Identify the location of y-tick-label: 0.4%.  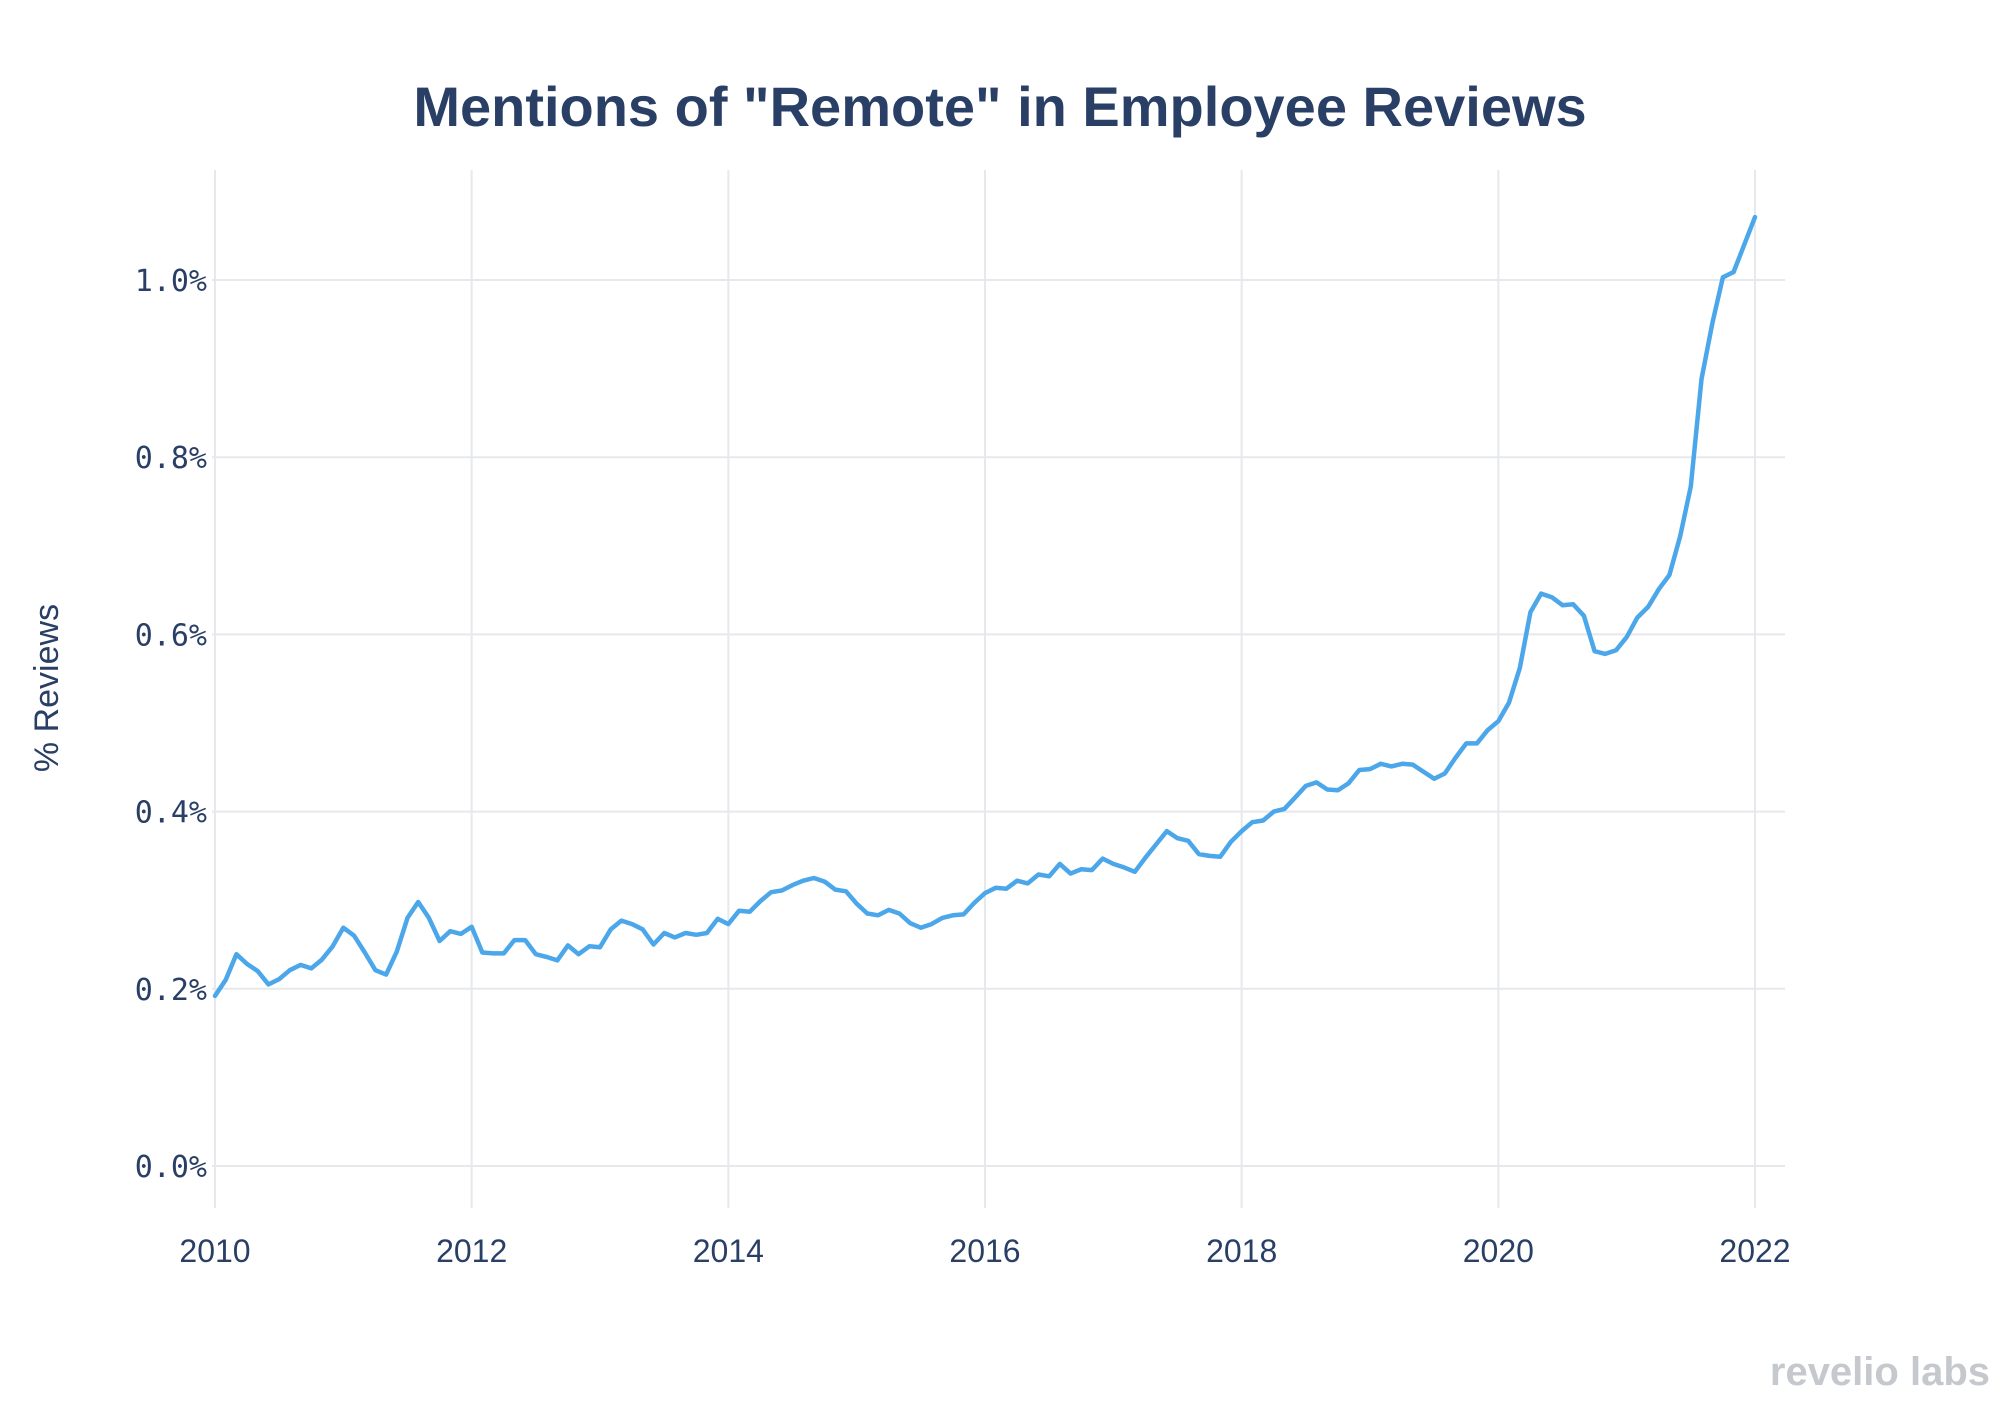
(171, 813).